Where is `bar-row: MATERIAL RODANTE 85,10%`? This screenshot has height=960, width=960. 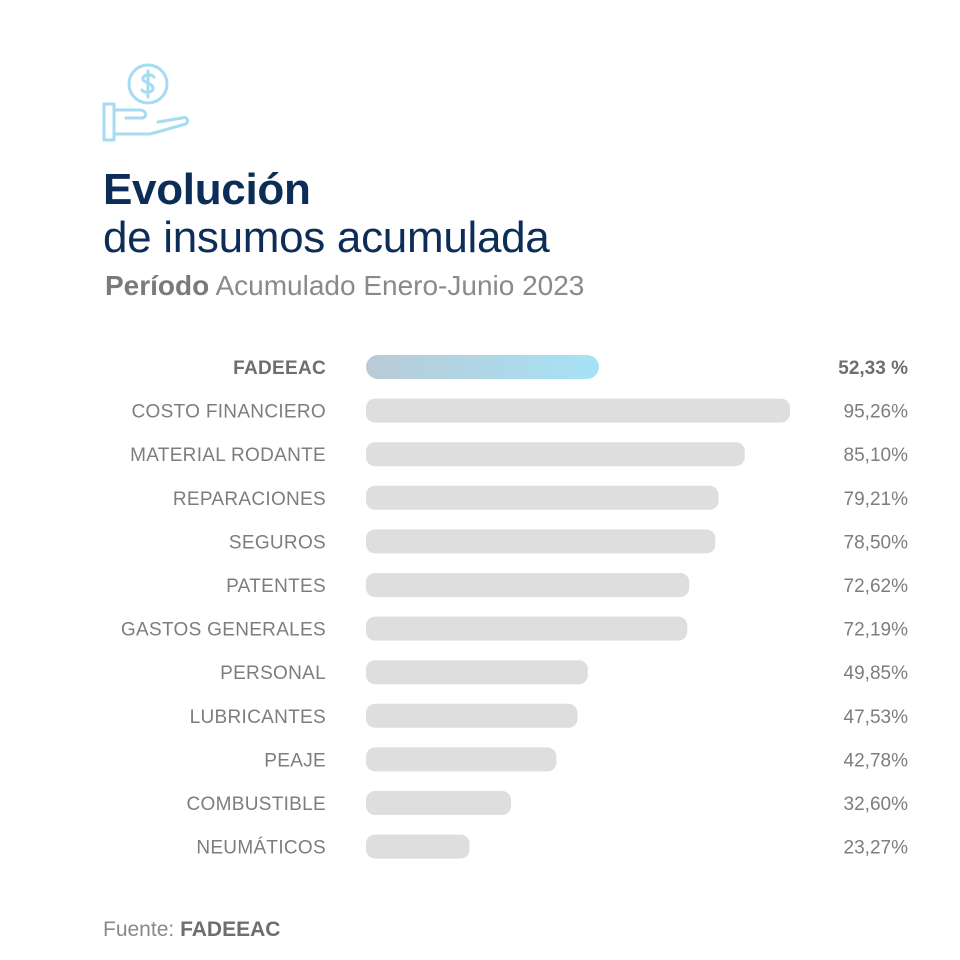
bar-row: MATERIAL RODANTE 85,10% is located at coordinates (519, 454).